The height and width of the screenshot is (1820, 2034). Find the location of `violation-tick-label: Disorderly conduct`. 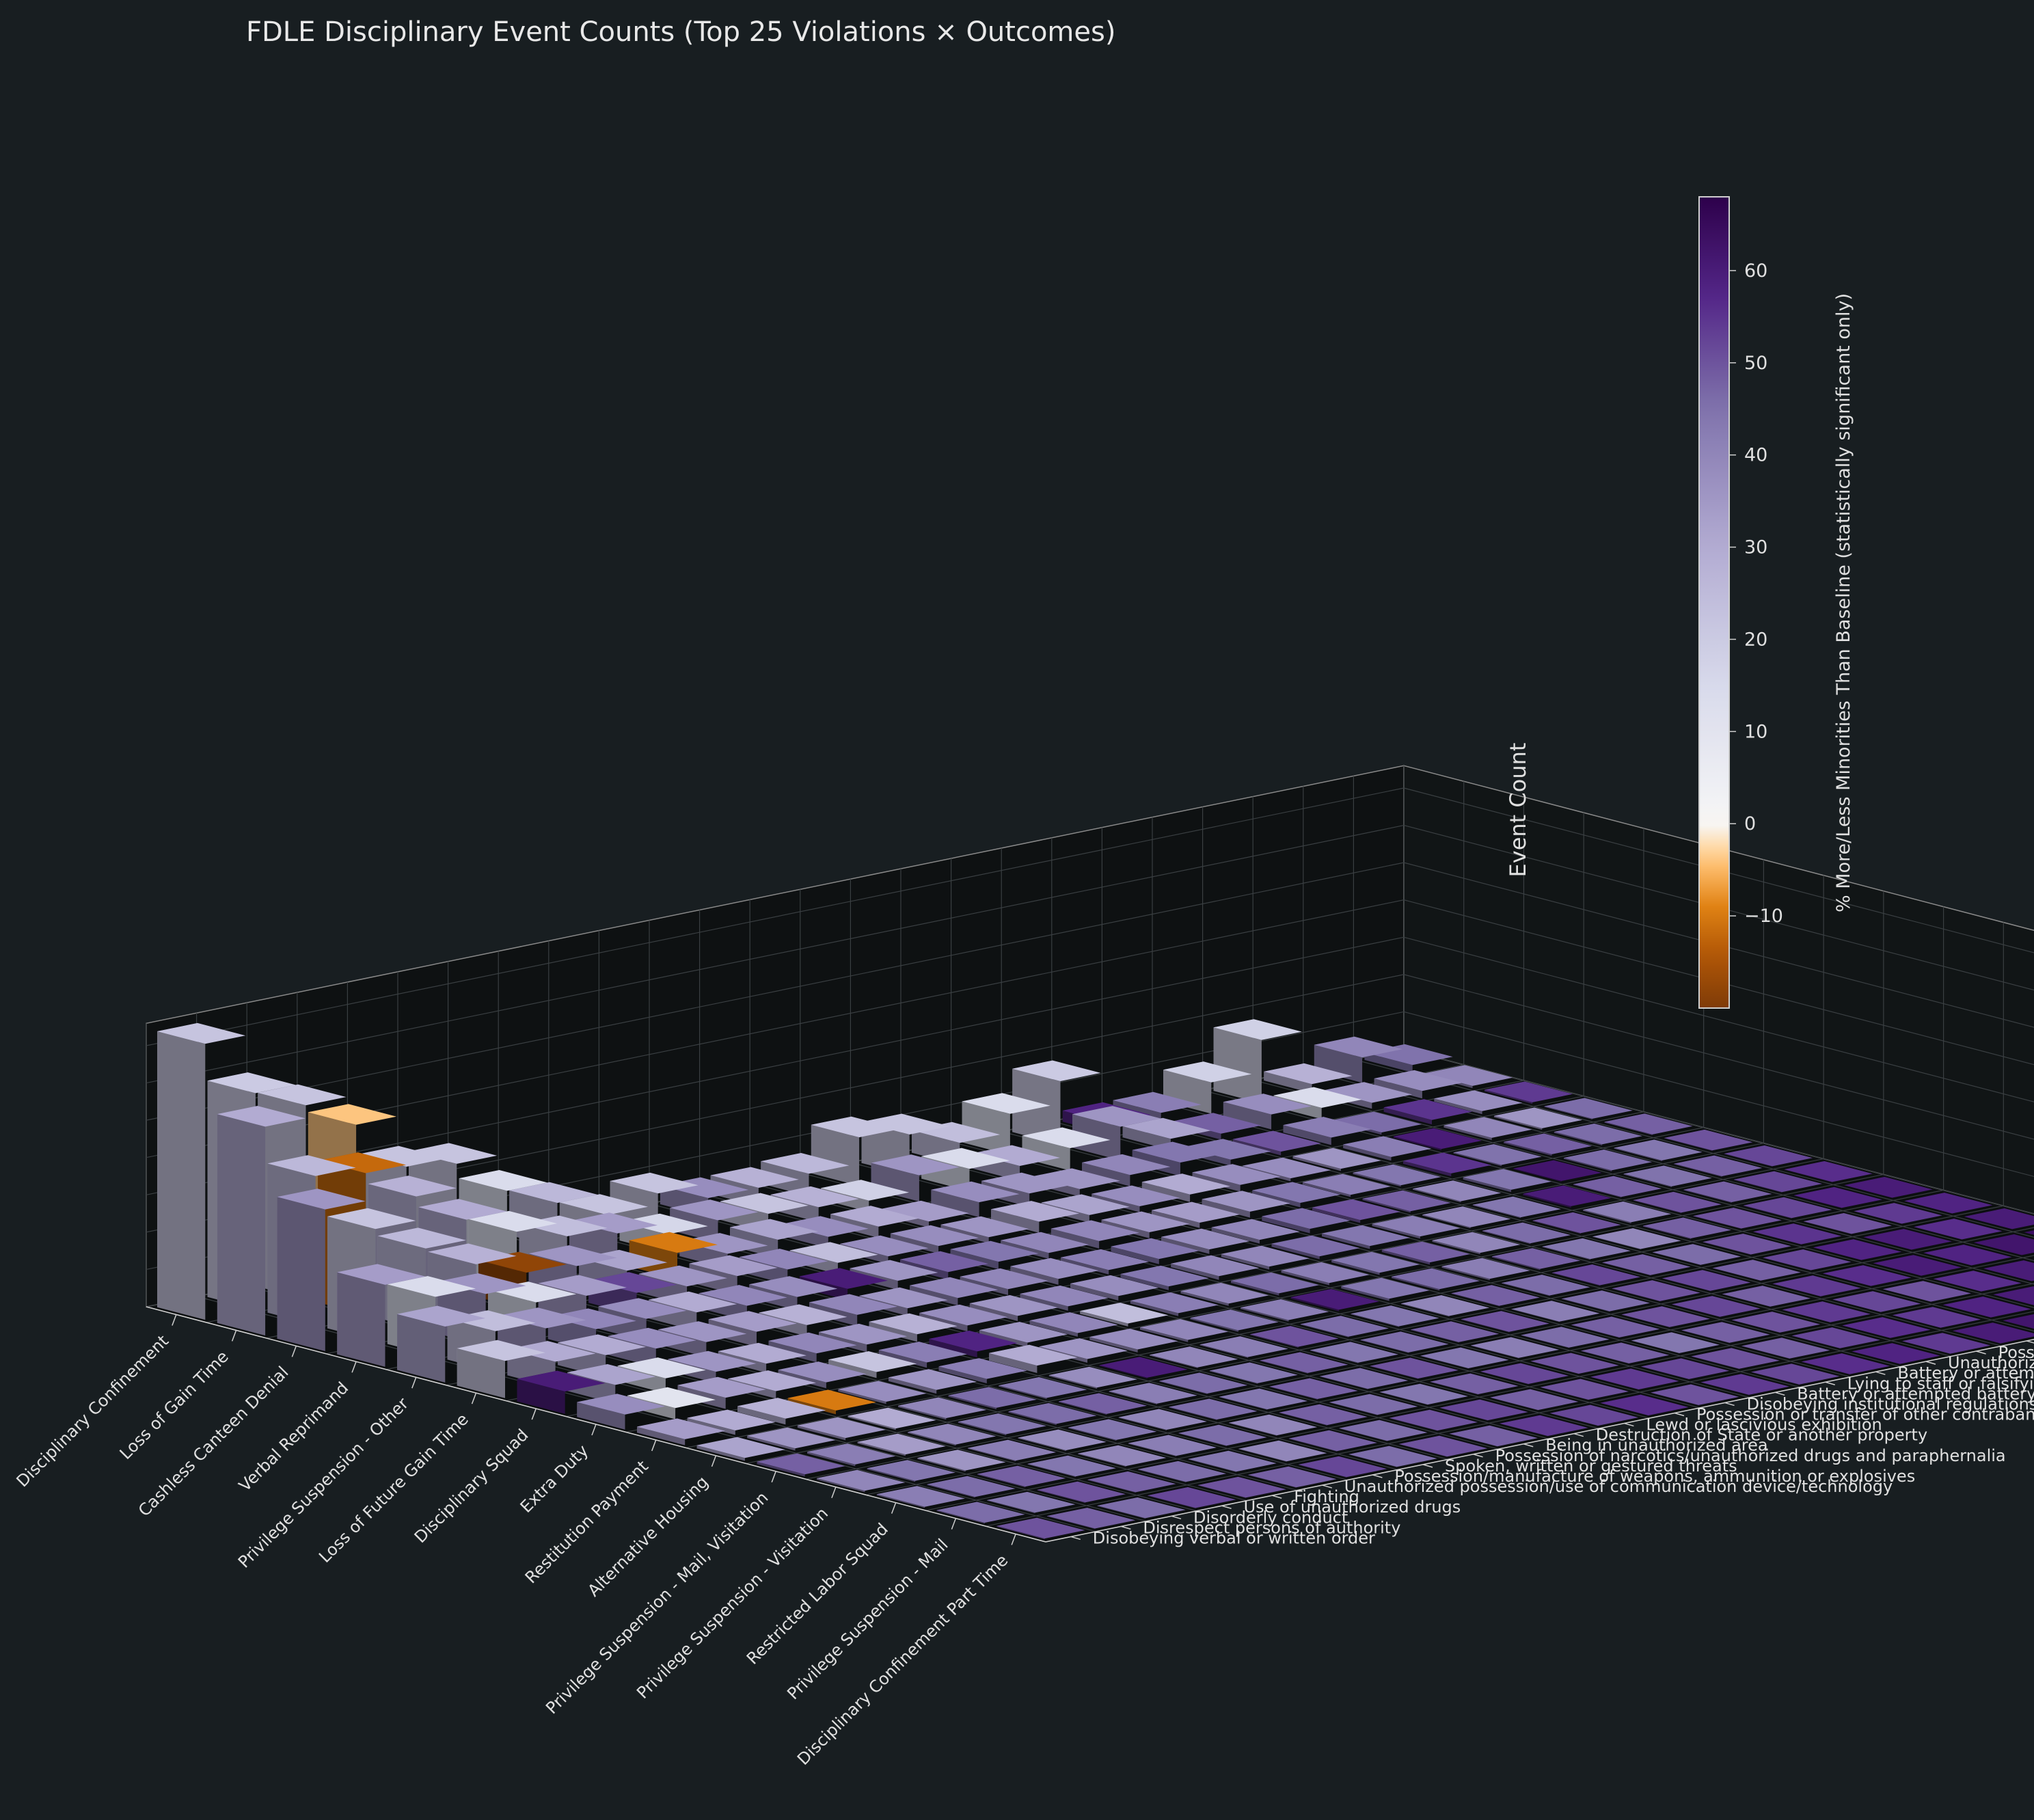

violation-tick-label: Disorderly conduct is located at coordinates (1270, 1517).